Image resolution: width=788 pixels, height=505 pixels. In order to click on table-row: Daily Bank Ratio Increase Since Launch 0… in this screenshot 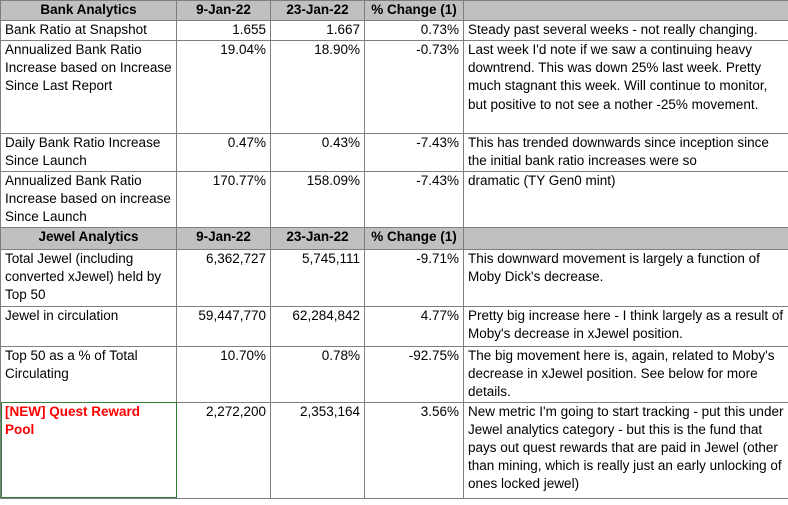, I will do `click(394, 152)`.